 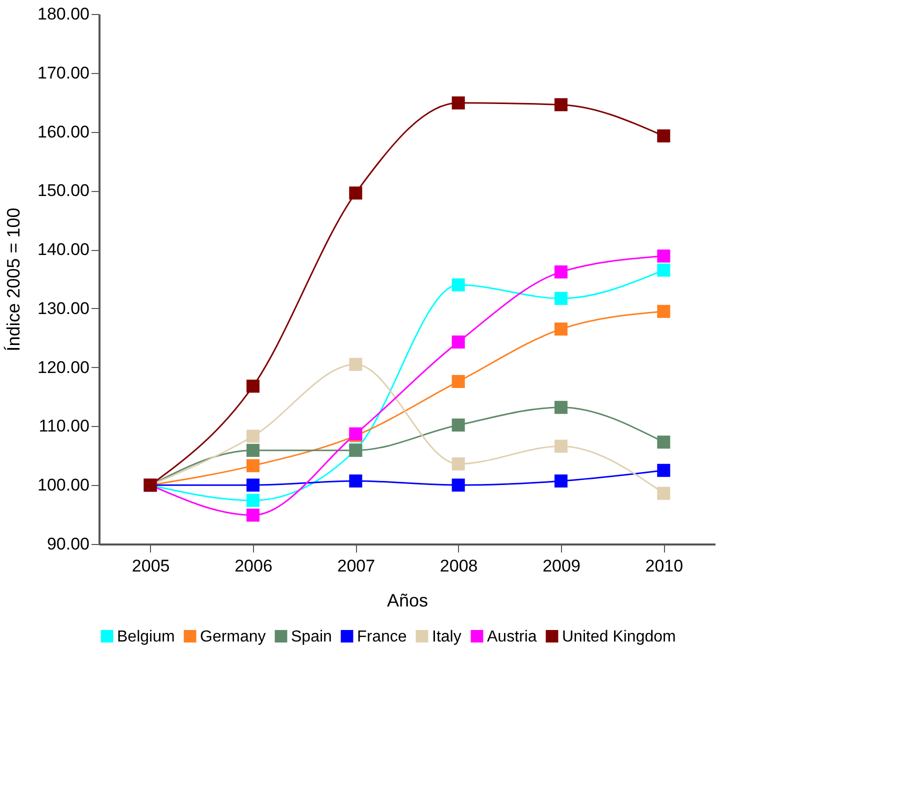 What do you see at coordinates (68, 544) in the screenshot?
I see `y-tick-label: 90.00` at bounding box center [68, 544].